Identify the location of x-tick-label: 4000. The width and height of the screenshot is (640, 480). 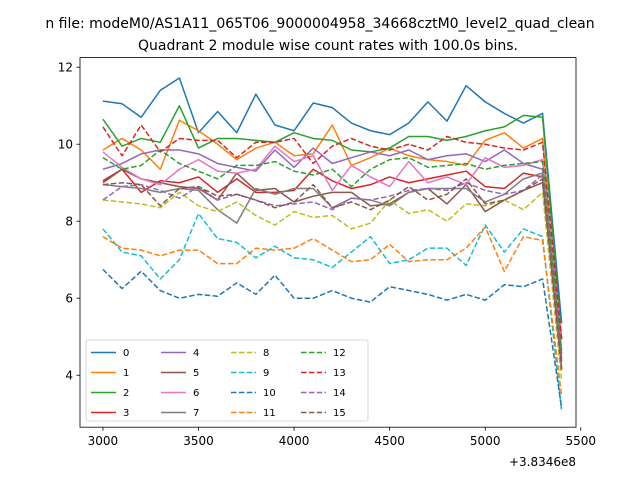
(294, 441).